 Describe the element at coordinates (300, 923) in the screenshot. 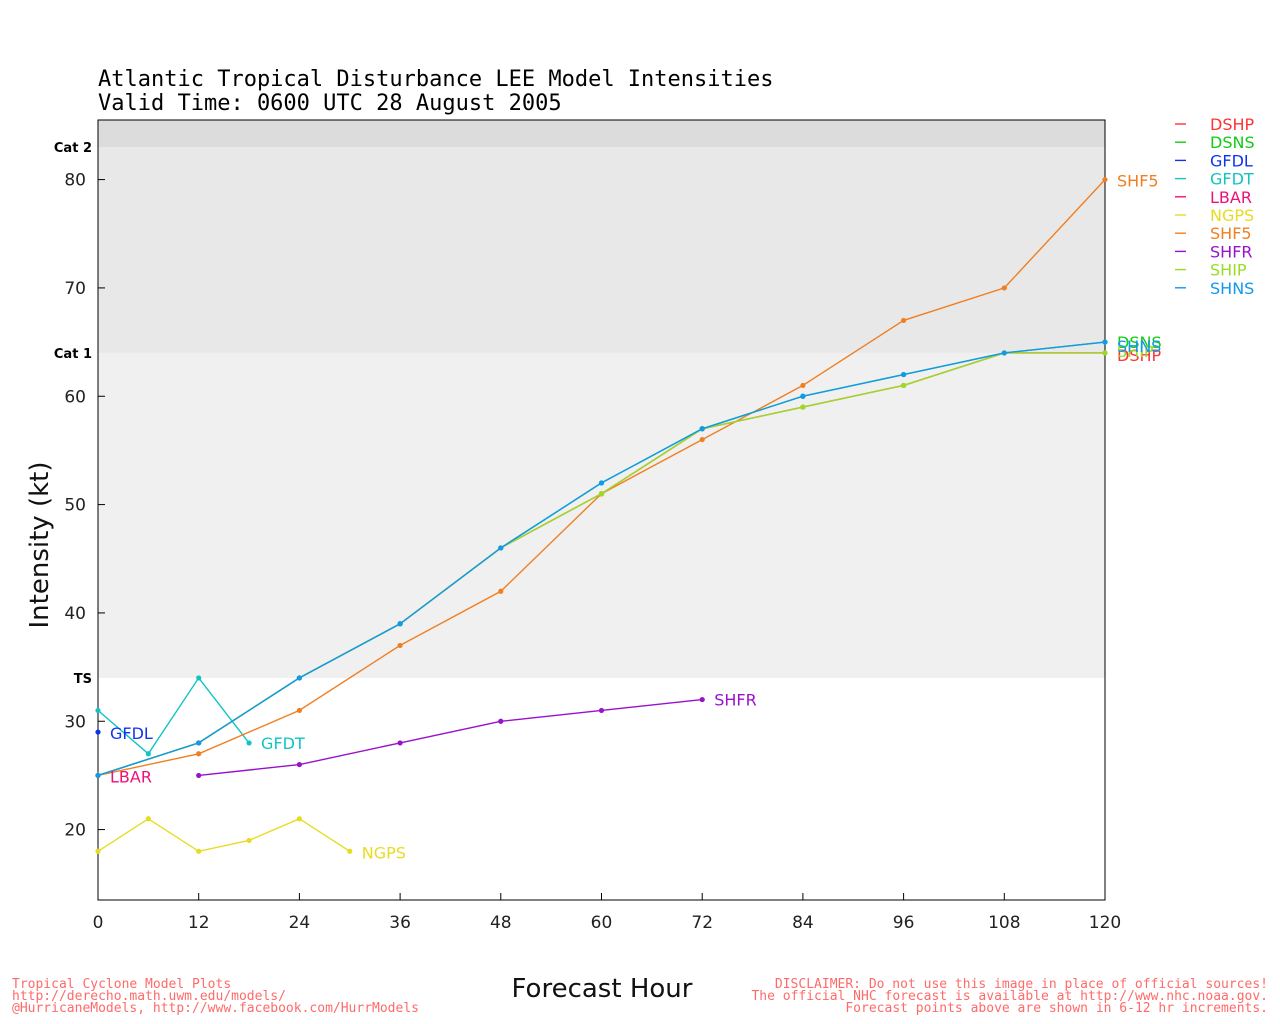

I see `x-tick-label: 24` at that location.